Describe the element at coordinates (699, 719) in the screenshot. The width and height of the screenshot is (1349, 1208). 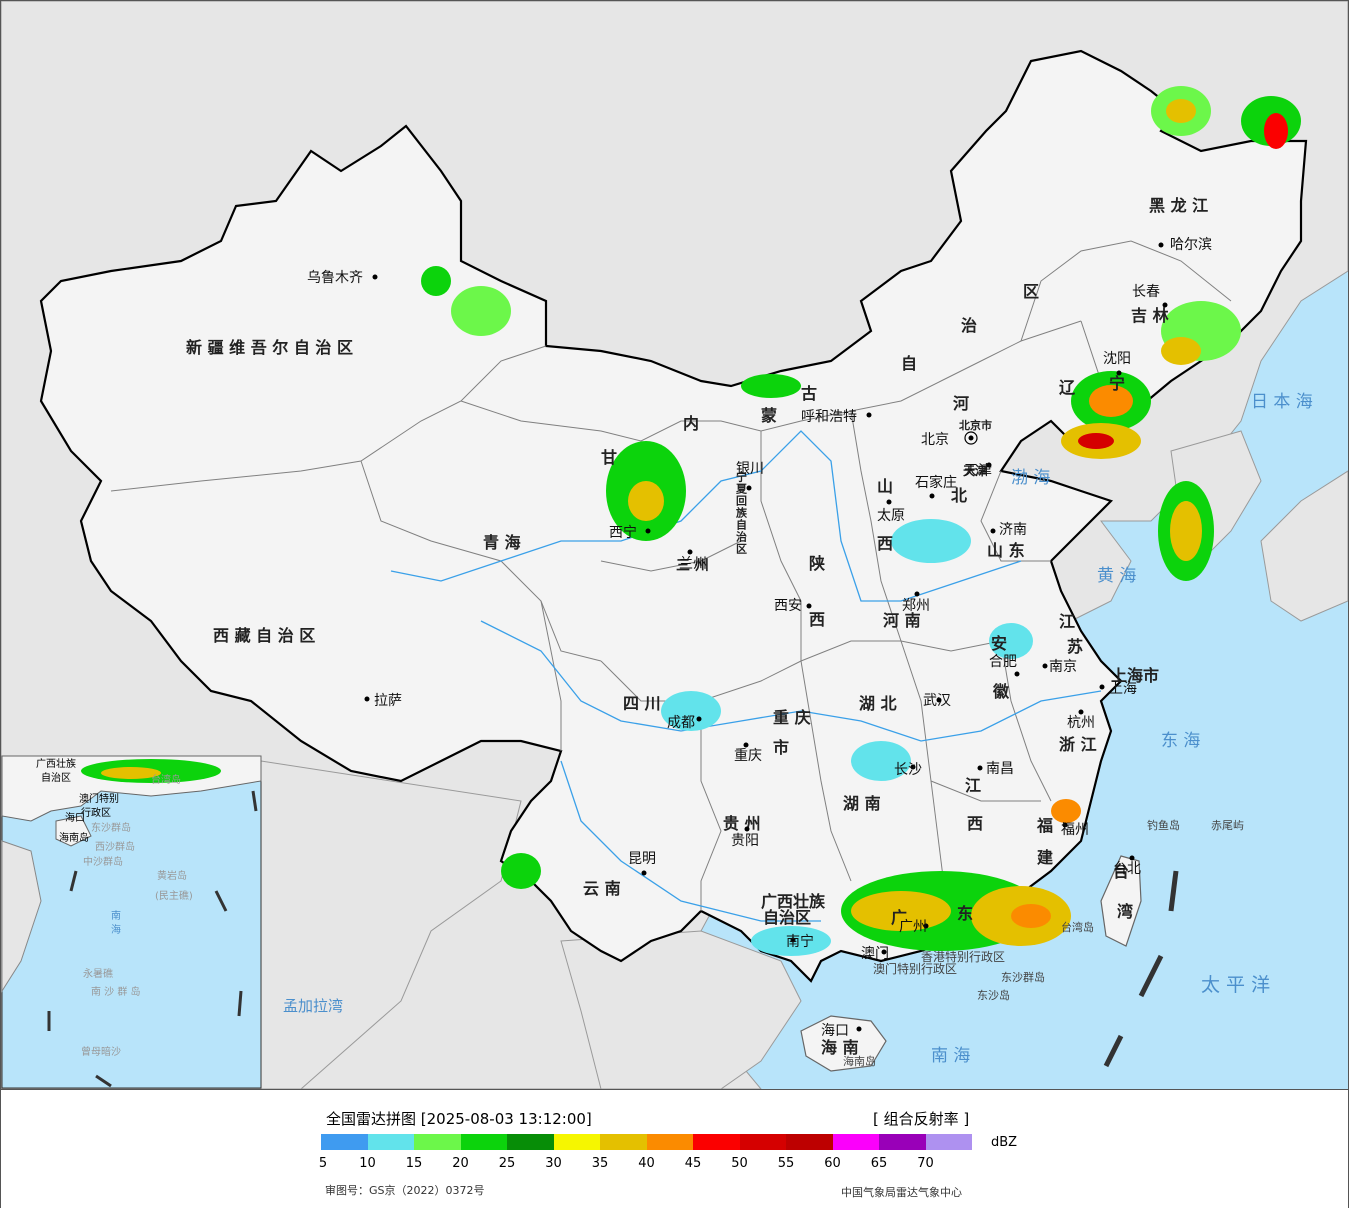
I see `city-chengdu-dot` at that location.